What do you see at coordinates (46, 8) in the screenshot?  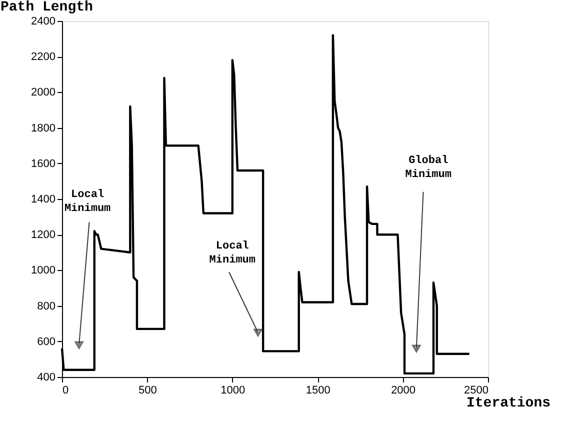 I see `y-axis-title: Path Length` at bounding box center [46, 8].